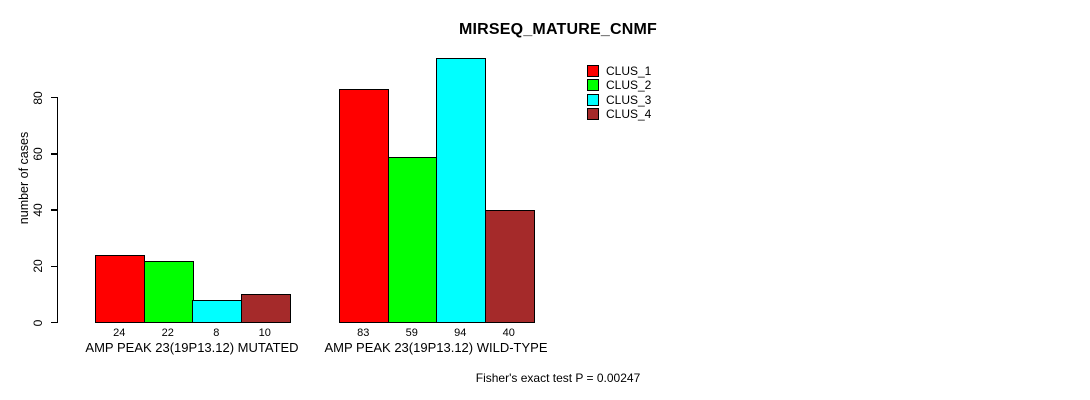 The width and height of the screenshot is (1090, 400). What do you see at coordinates (24, 178) in the screenshot?
I see `y-axis-label: number of cases` at bounding box center [24, 178].